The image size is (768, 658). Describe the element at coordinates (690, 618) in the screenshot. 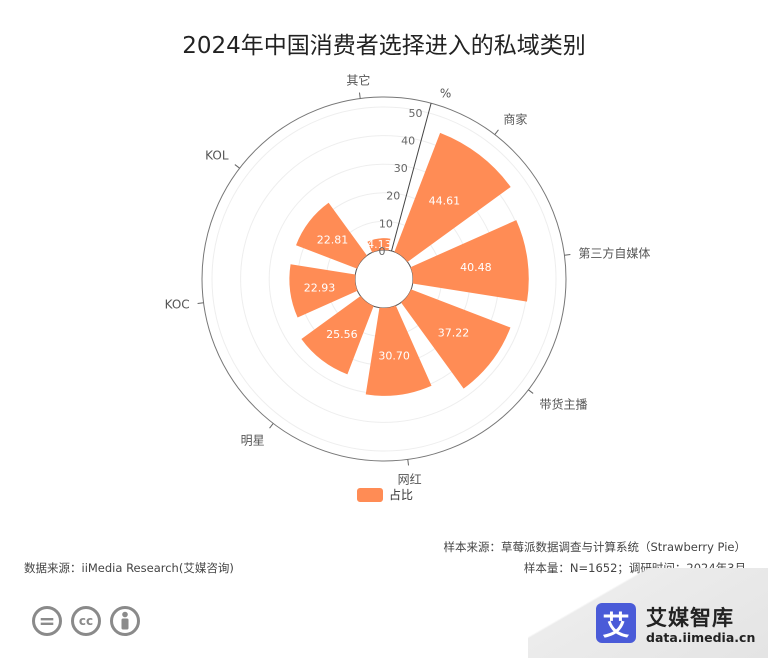

I see `brand-name: 艾媒智库` at that location.